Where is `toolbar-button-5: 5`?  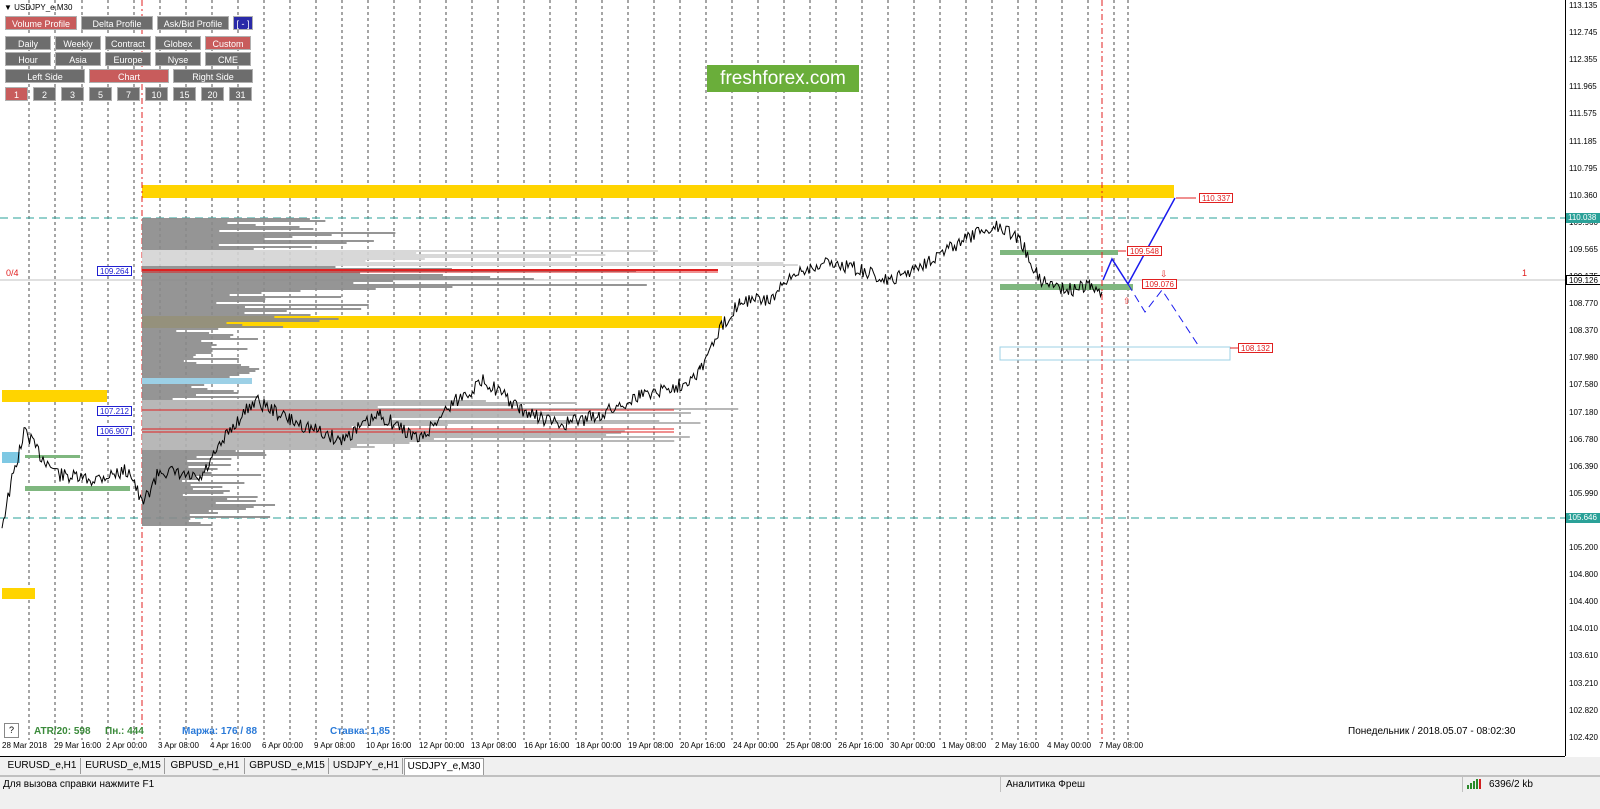 toolbar-button-5: 5 is located at coordinates (100, 94).